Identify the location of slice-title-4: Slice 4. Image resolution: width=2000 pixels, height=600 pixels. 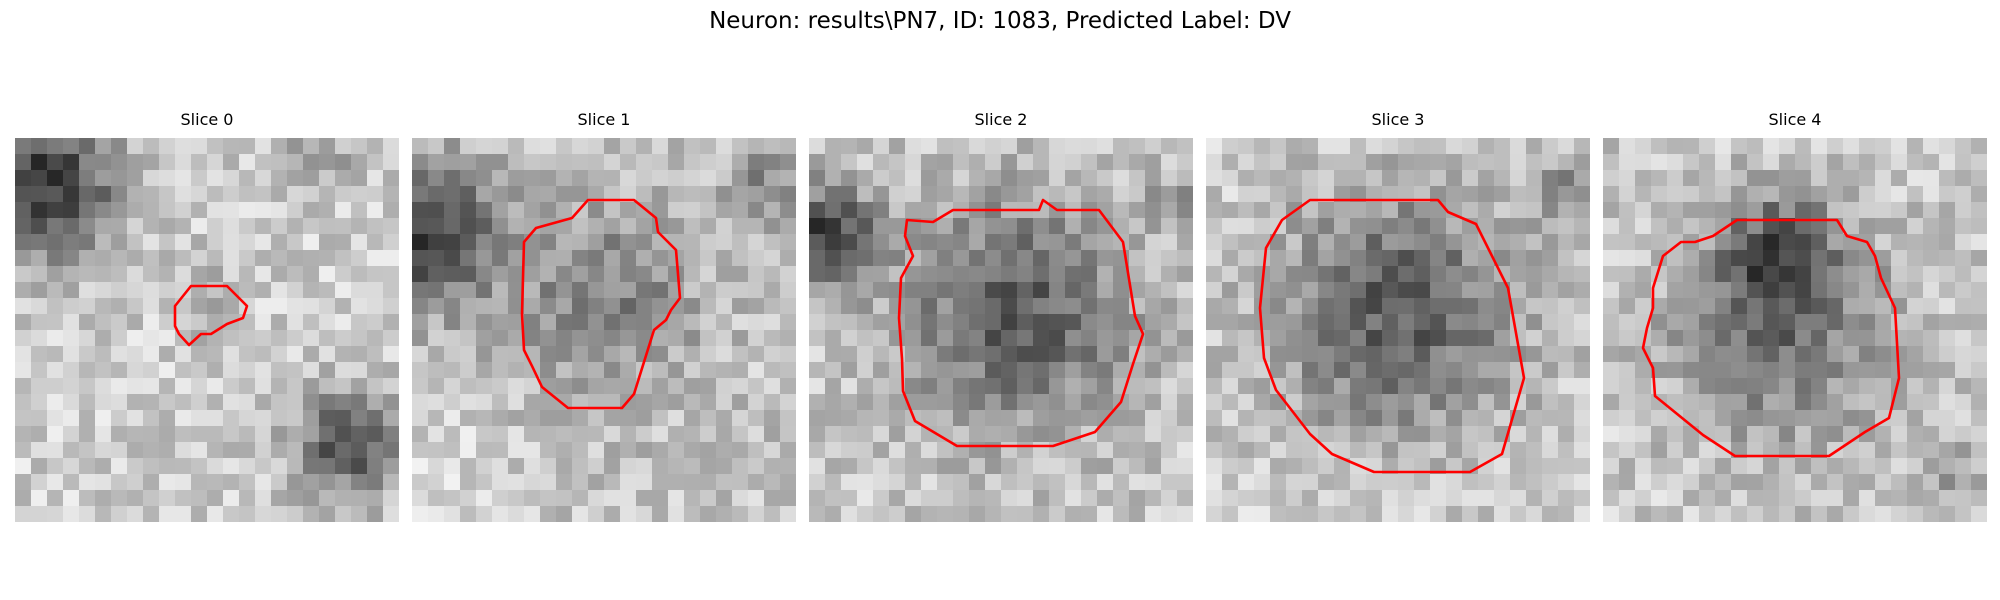
(1795, 119).